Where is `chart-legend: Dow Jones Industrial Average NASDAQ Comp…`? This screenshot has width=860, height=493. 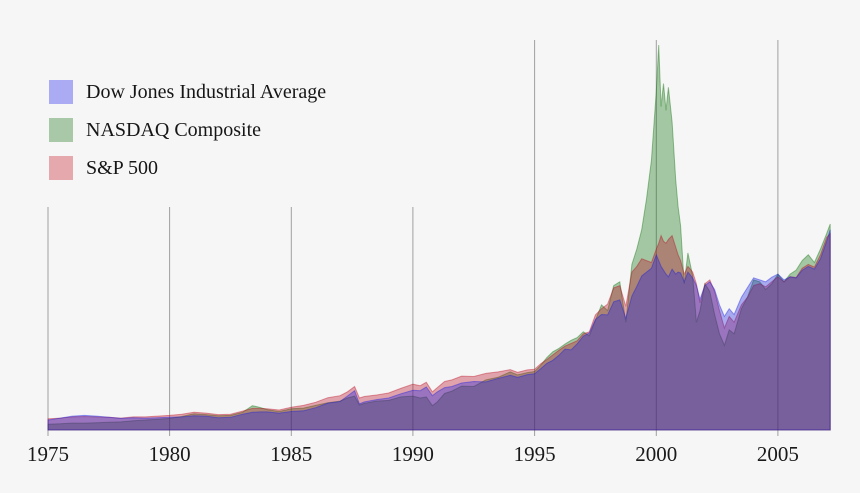
chart-legend: Dow Jones Industrial Average NASDAQ Comp… is located at coordinates (187, 137).